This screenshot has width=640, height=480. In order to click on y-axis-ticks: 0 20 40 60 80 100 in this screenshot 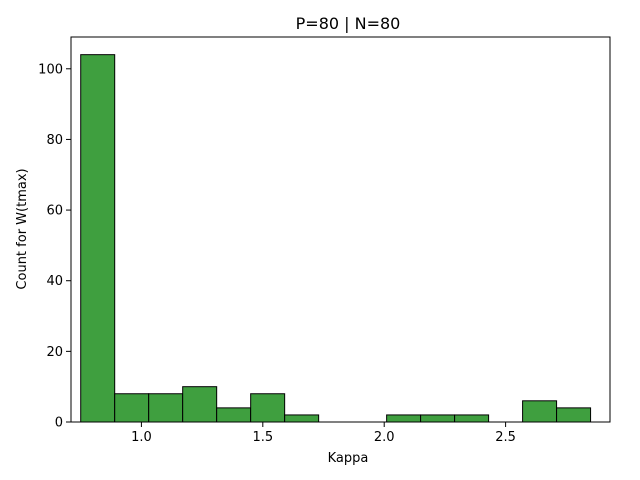, I will do `click(54, 246)`.